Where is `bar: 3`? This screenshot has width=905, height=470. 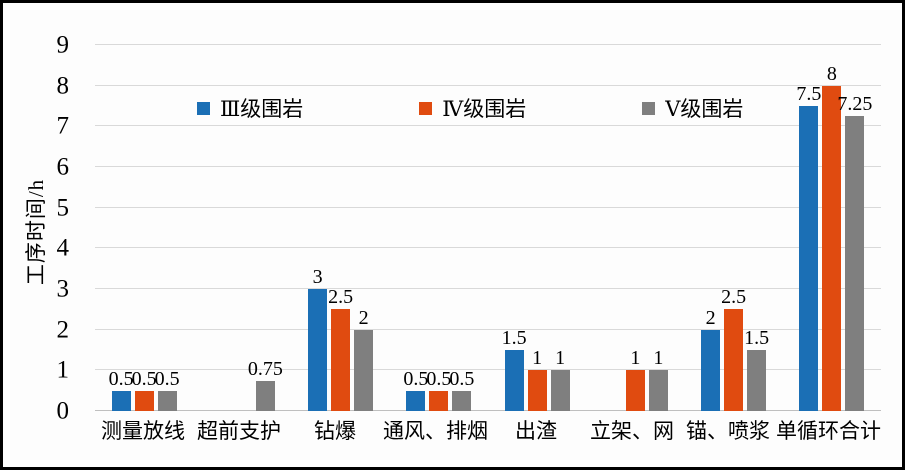 bar: 3 is located at coordinates (318, 338).